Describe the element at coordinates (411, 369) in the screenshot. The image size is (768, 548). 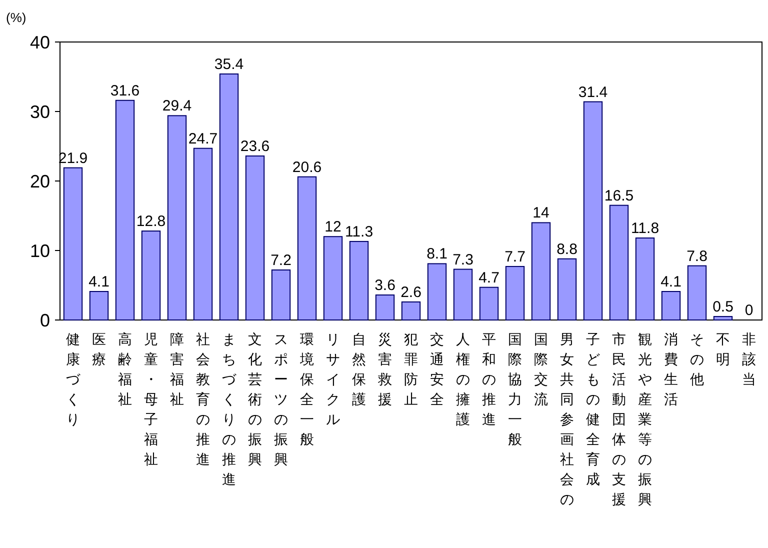
I see `x-tick-label: 犯罪防止` at that location.